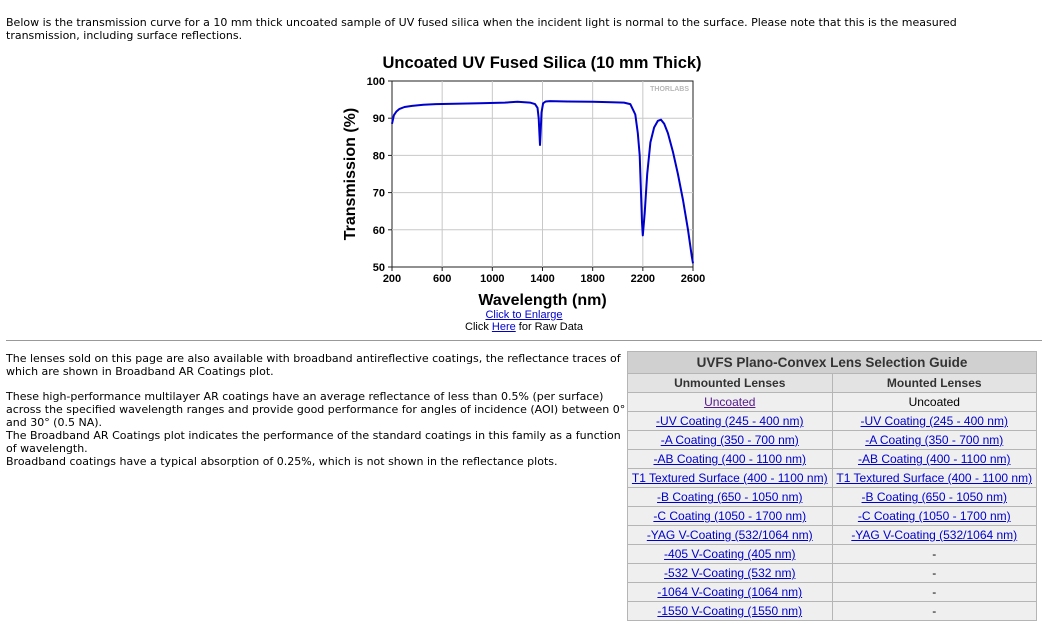 Image resolution: width=1046 pixels, height=627 pixels. I want to click on unmounted-lens-link: -B Coating (650 - 1050 nm), so click(730, 497).